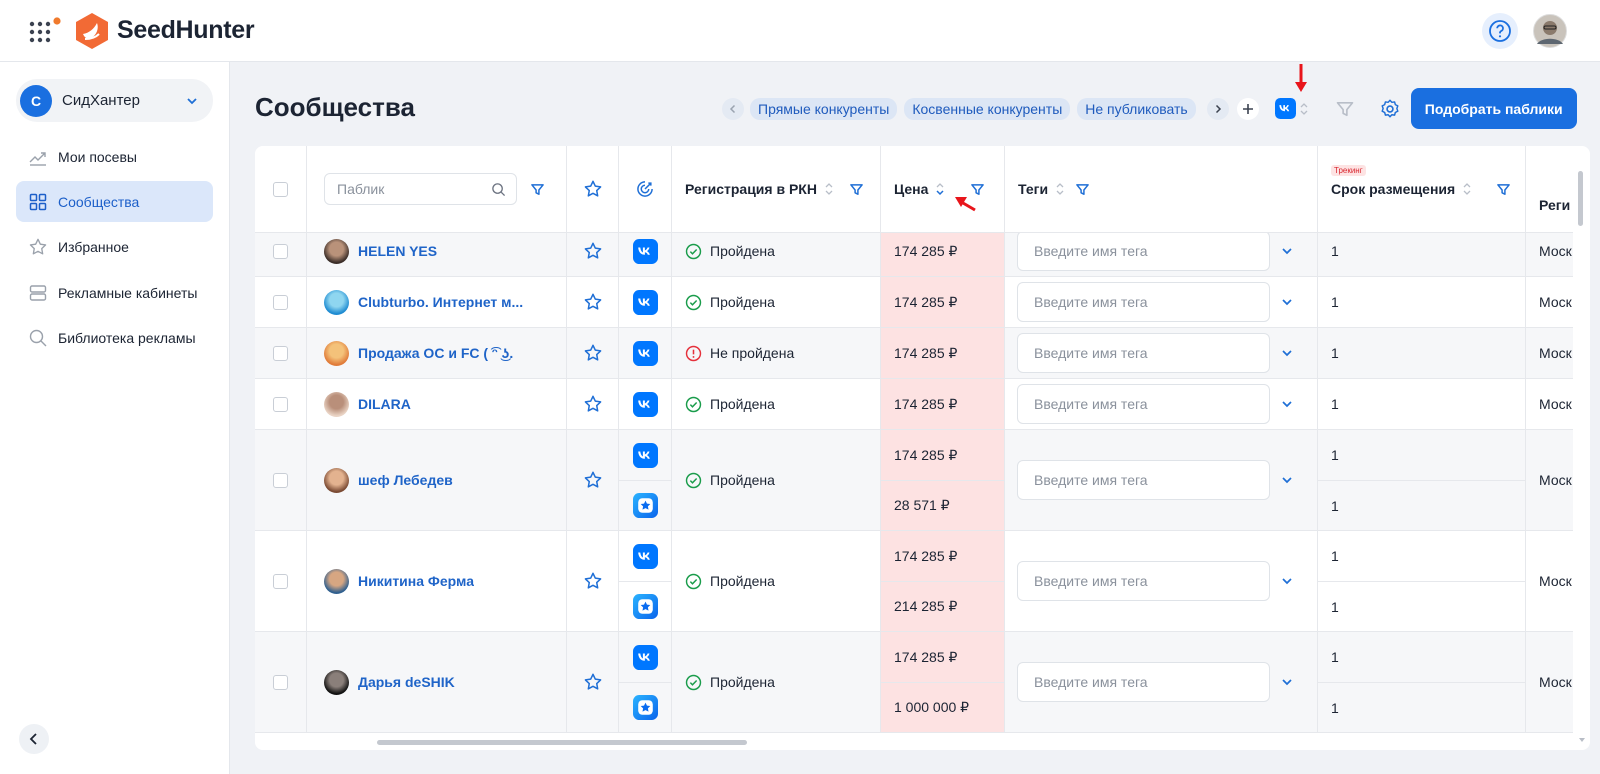  What do you see at coordinates (645, 302) in the screenshot?
I see `platform-cell` at bounding box center [645, 302].